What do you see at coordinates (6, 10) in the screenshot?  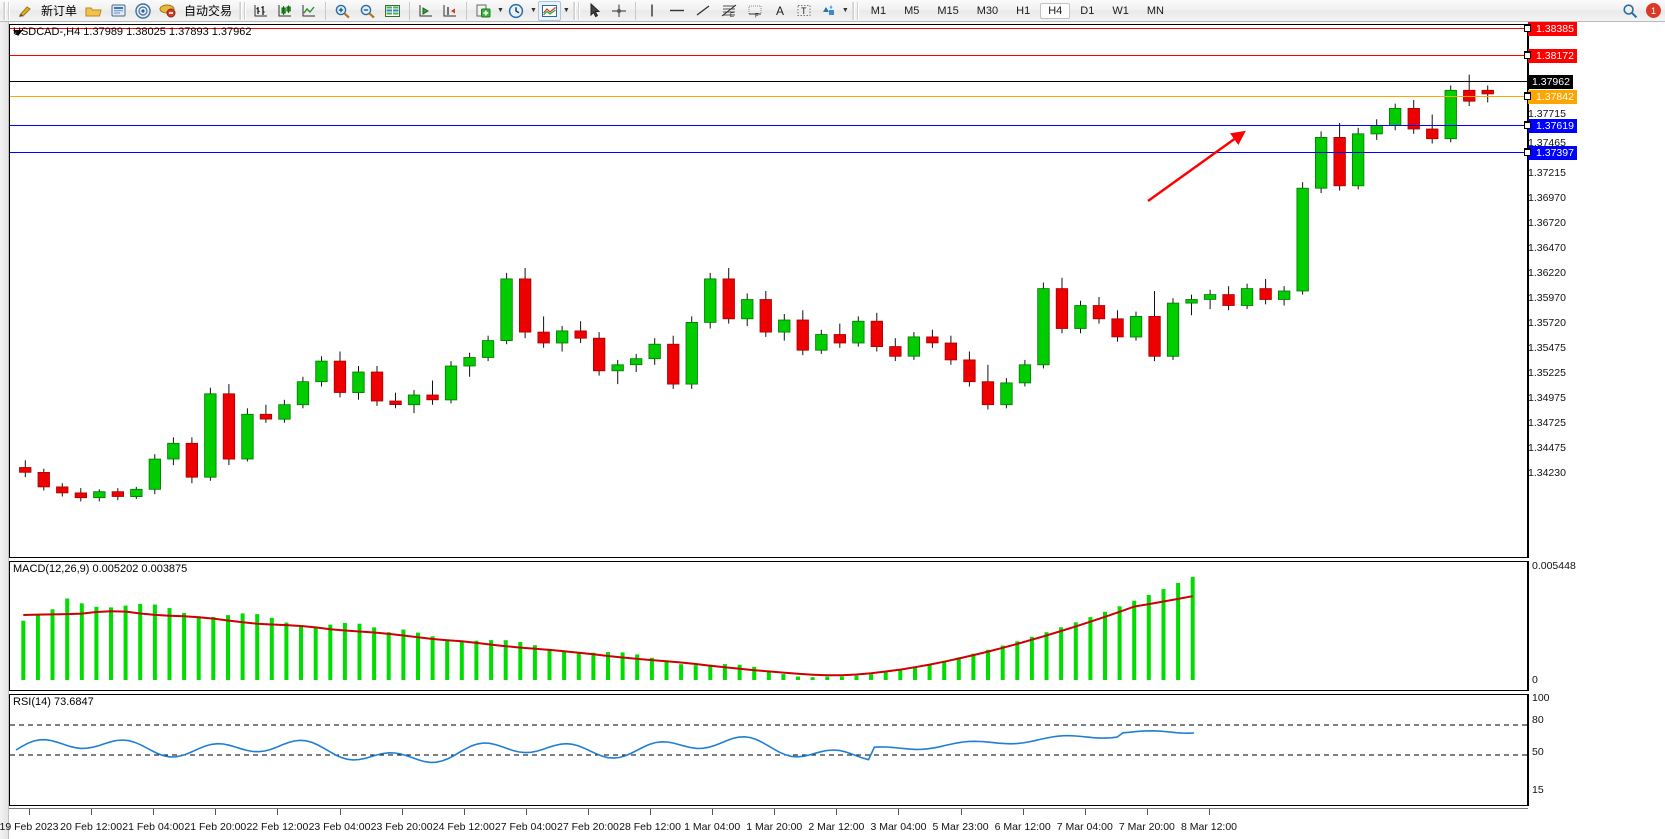 I see `toolbar-grip` at bounding box center [6, 10].